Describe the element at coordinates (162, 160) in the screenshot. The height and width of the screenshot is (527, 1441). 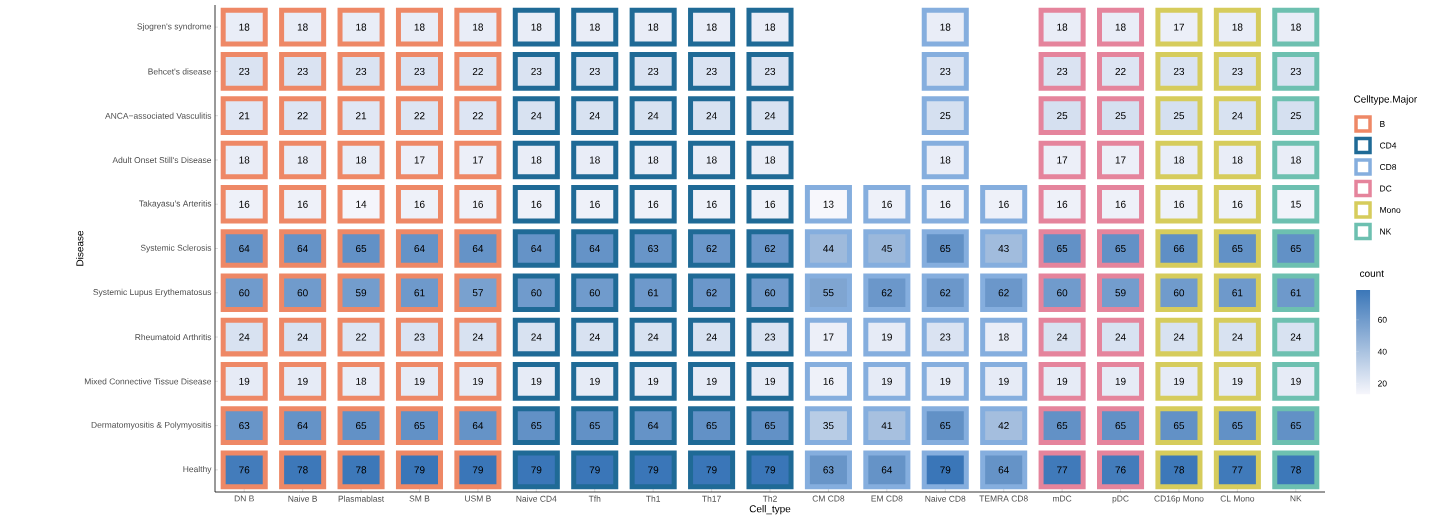
I see `y-tick-label: Adult Onset Still's Disease` at that location.